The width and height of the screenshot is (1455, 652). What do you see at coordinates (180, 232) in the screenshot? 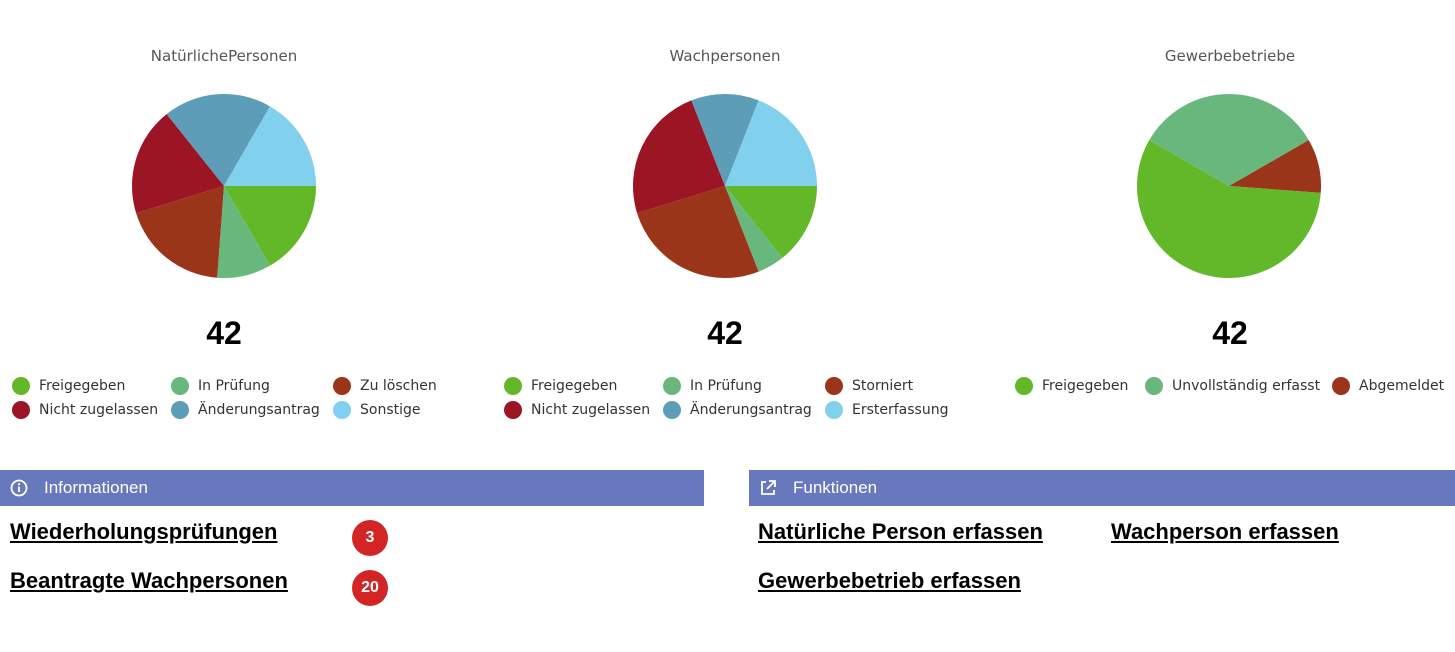
I see `pie-slice-zu-loeschen` at bounding box center [180, 232].